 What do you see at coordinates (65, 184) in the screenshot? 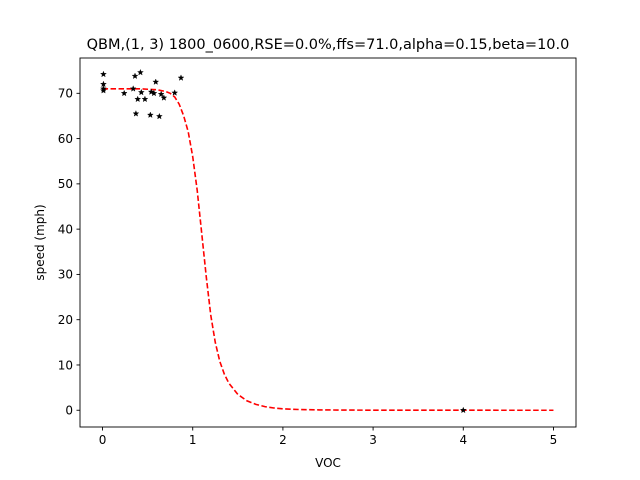
I see `y-tick-label: 50` at bounding box center [65, 184].